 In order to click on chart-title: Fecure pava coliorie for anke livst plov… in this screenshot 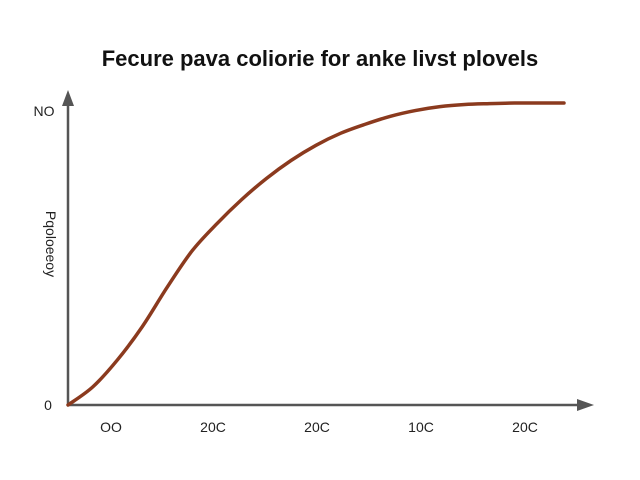, I will do `click(320, 58)`.